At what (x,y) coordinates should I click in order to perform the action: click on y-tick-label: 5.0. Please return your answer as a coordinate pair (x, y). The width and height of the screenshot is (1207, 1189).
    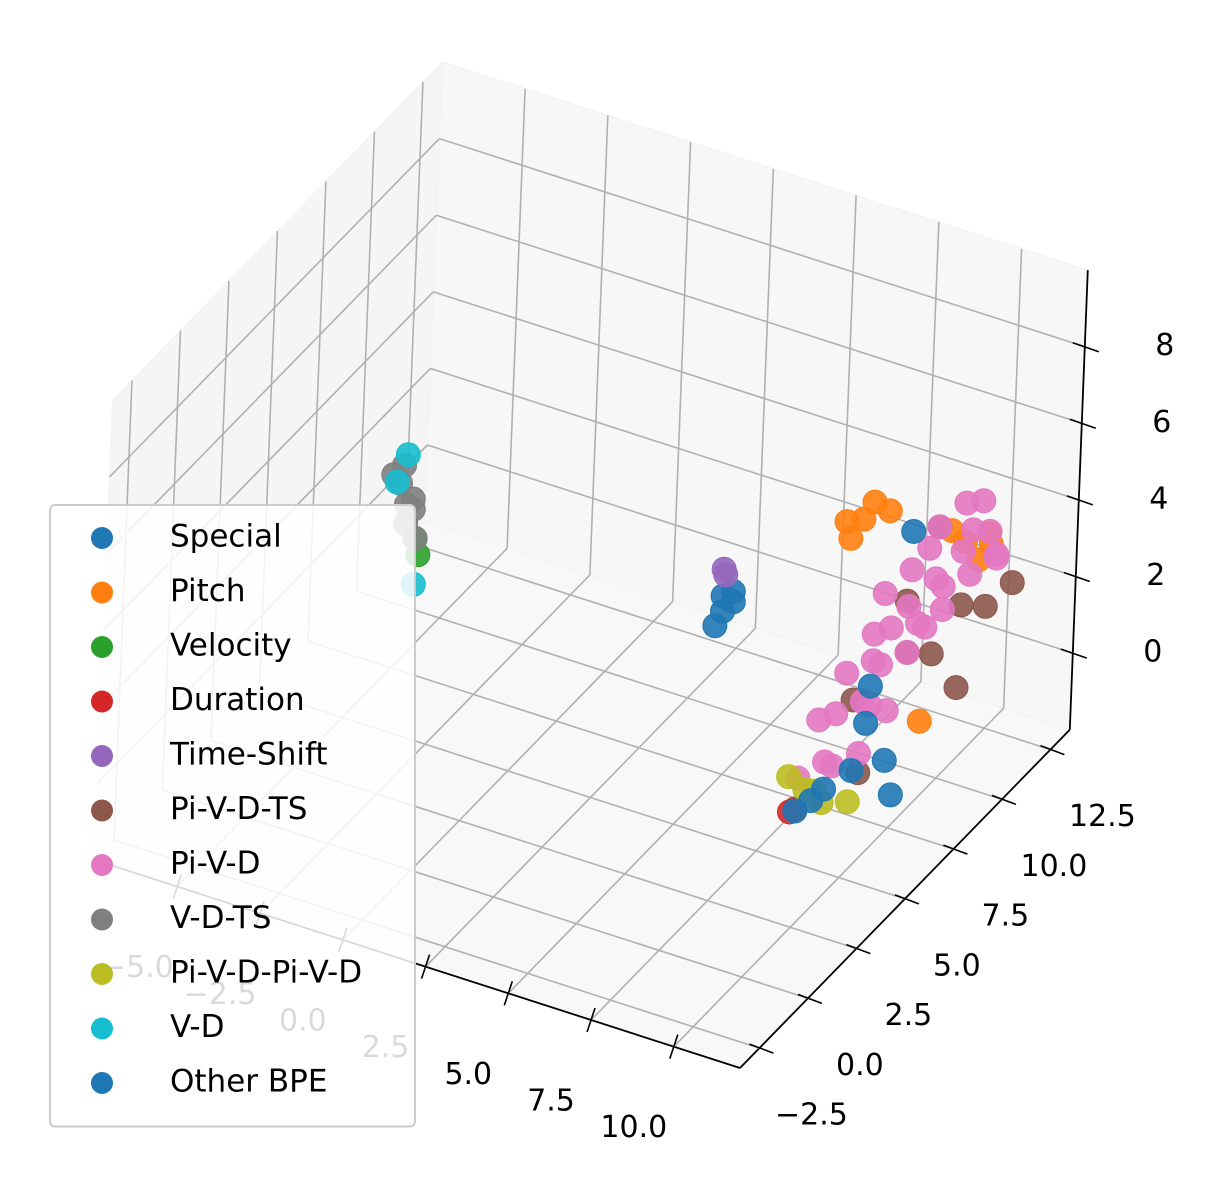
    Looking at the image, I should click on (957, 965).